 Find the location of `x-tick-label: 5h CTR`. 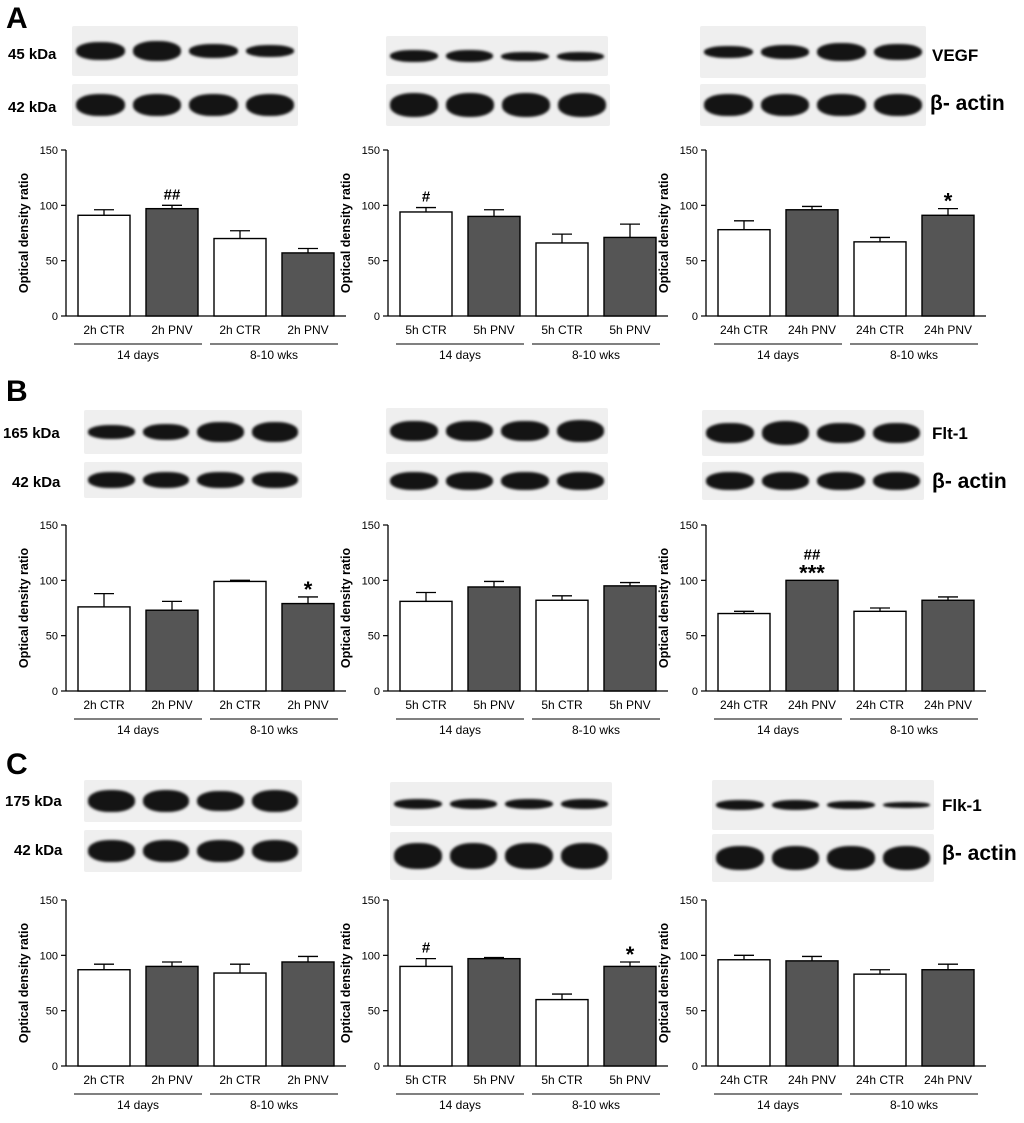

x-tick-label: 5h CTR is located at coordinates (562, 330).